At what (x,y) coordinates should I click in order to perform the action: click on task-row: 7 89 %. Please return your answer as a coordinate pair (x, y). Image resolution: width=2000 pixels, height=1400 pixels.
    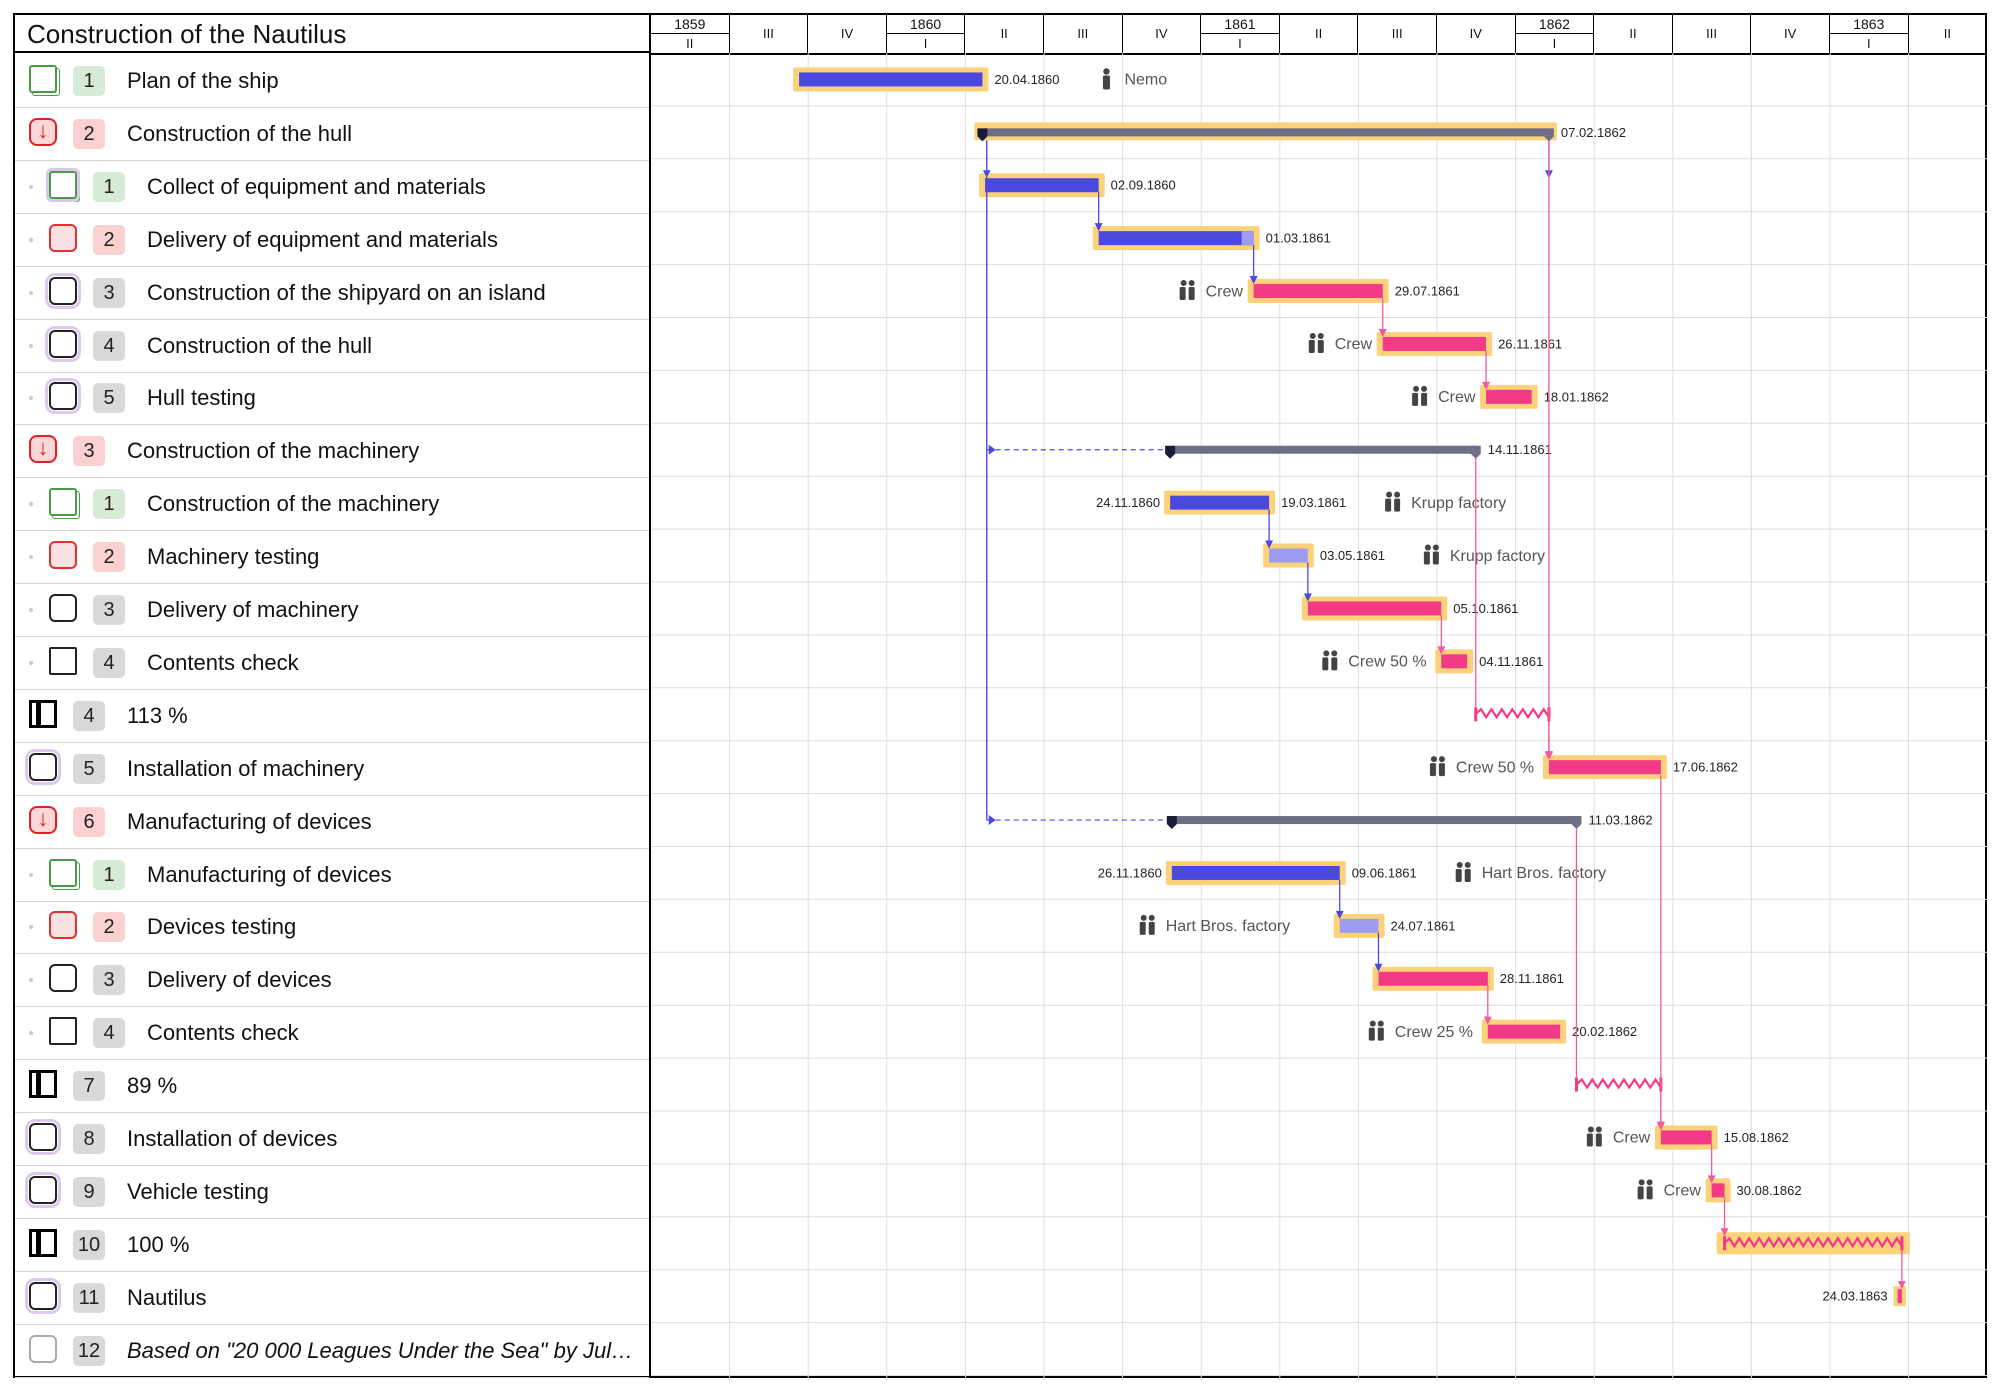
    Looking at the image, I should click on (332, 1087).